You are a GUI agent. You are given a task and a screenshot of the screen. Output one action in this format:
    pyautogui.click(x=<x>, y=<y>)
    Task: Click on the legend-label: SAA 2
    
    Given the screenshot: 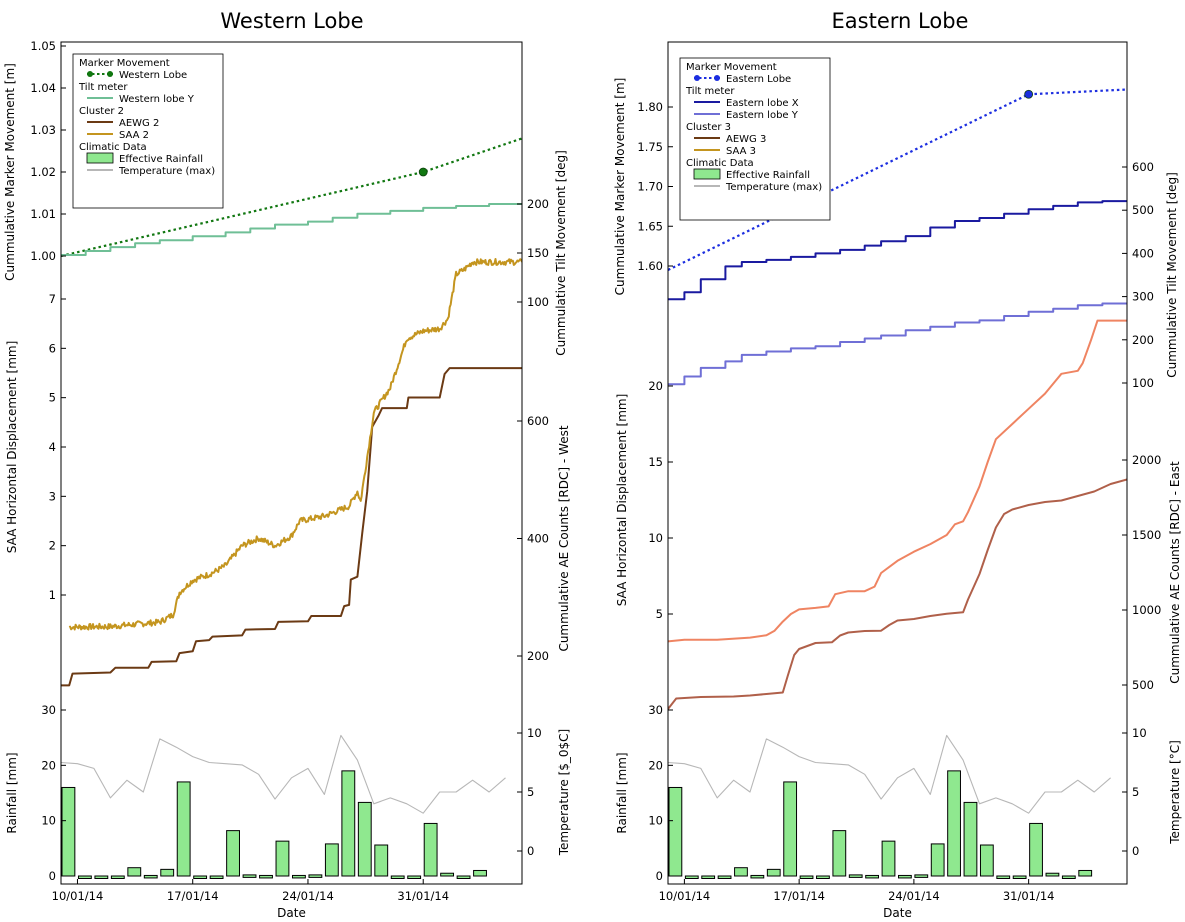 What is the action you would take?
    pyautogui.click(x=134, y=135)
    